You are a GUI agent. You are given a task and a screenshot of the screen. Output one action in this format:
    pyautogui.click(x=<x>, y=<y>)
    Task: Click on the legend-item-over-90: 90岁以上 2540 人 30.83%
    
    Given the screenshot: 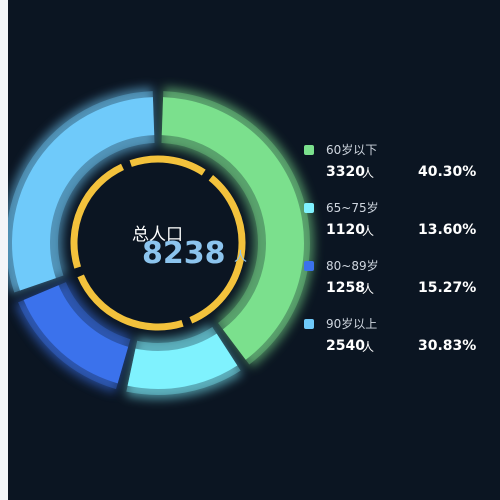 What is the action you would take?
    pyautogui.click(x=394, y=338)
    